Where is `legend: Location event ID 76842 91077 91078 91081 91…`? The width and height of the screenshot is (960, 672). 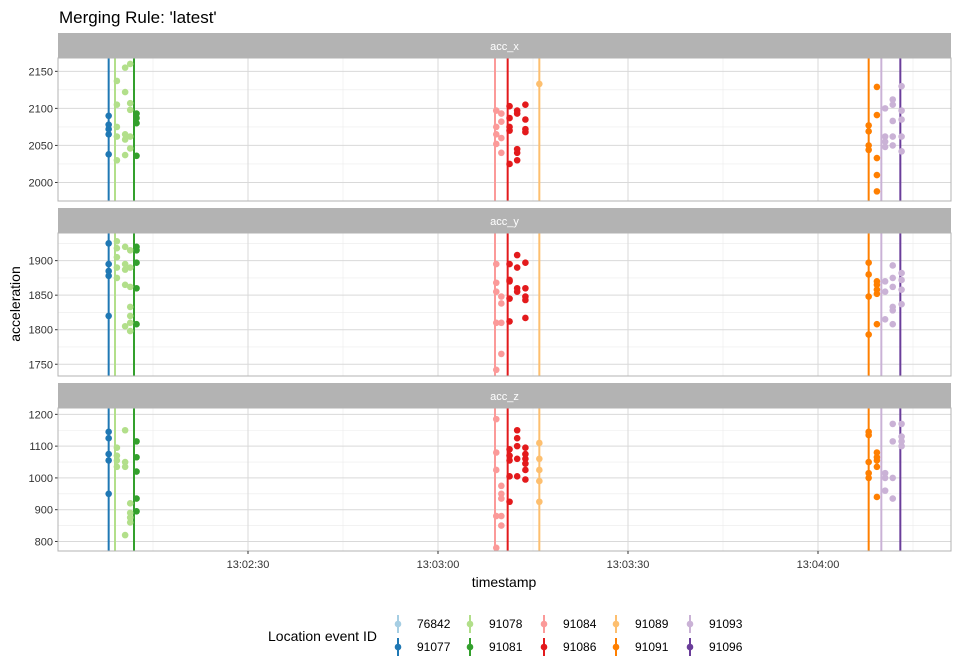
legend: Location event ID 76842 91077 91078 91081 91… is located at coordinates (505, 635).